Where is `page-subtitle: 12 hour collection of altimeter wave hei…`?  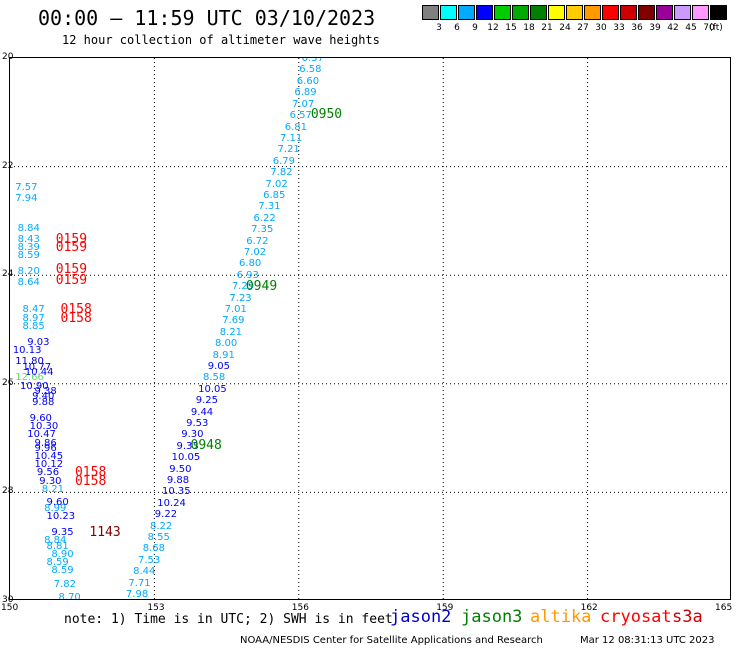
page-subtitle: 12 hour collection of altimeter wave hei… is located at coordinates (221, 40).